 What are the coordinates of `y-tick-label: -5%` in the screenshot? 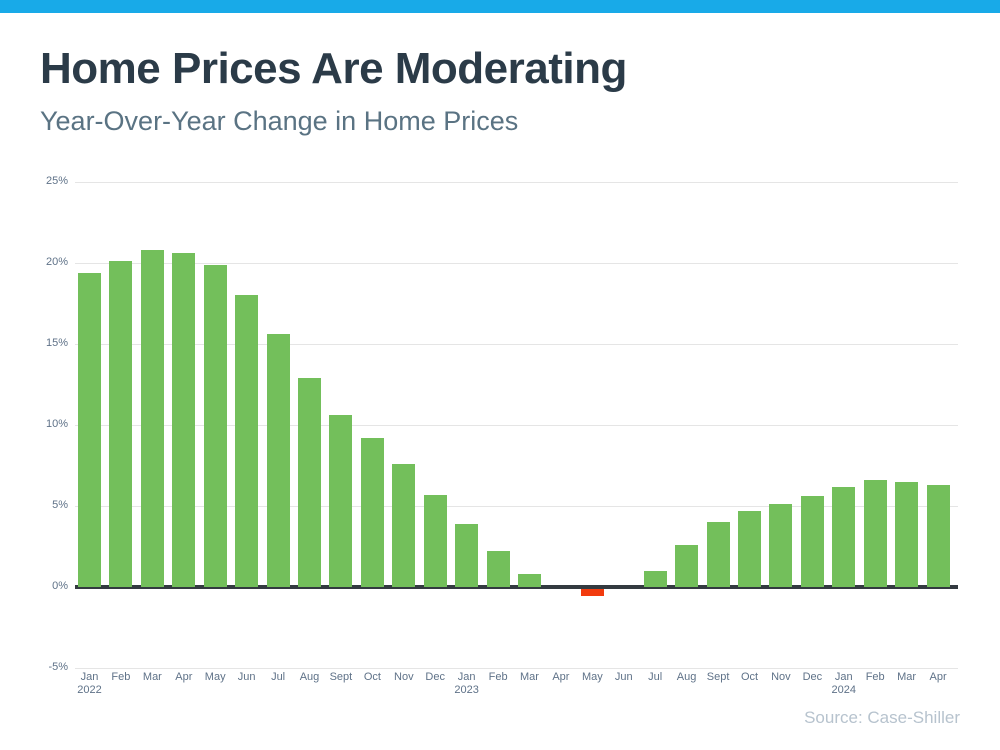 It's located at (58, 667).